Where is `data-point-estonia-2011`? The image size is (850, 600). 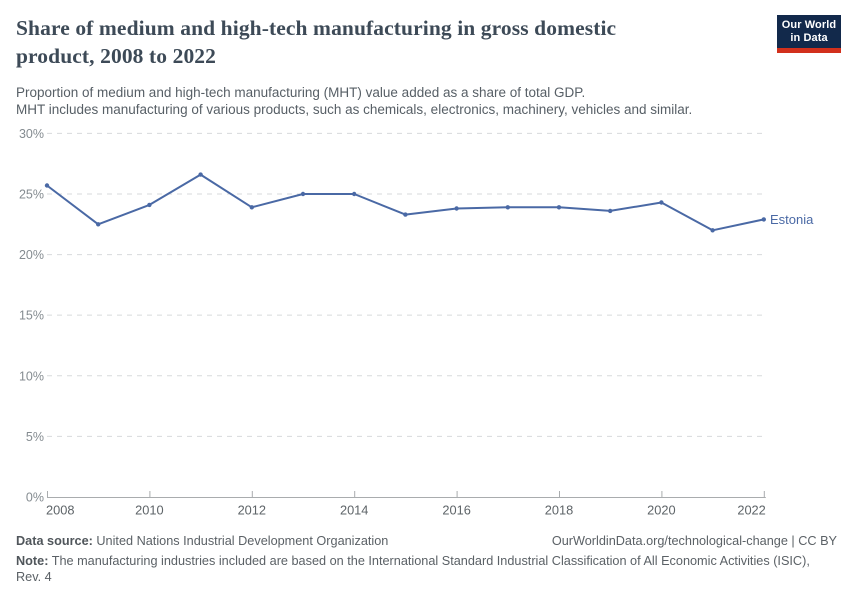 data-point-estonia-2011 is located at coordinates (200, 174).